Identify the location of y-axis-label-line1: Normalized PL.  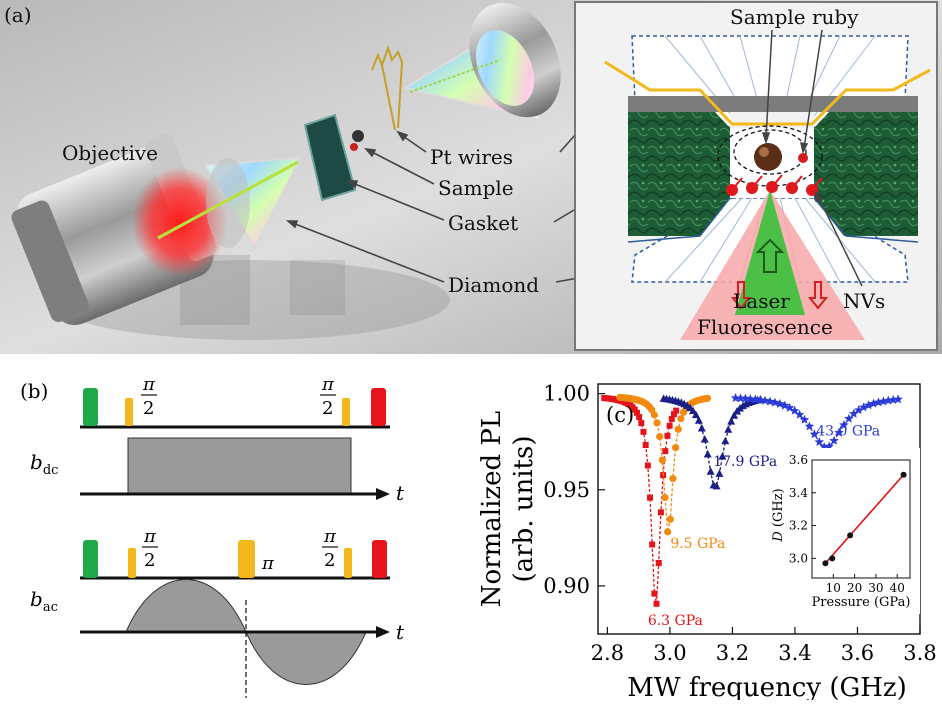
(492, 509).